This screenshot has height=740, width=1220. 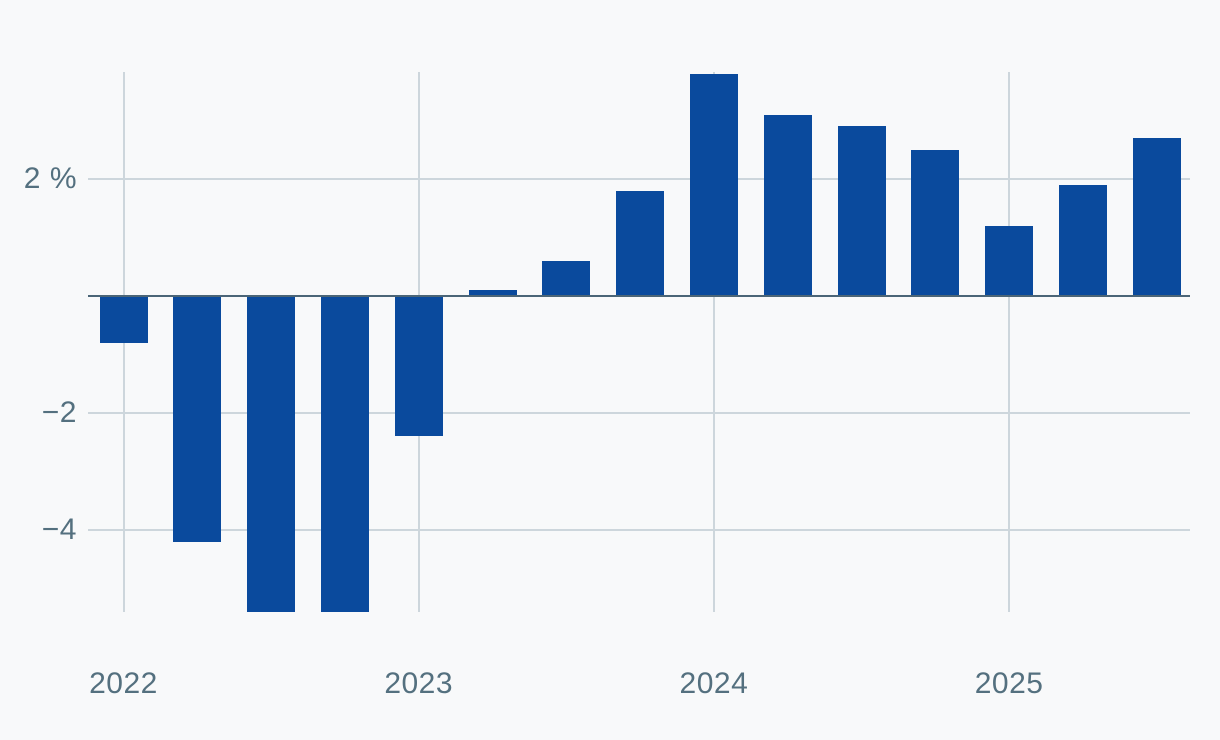 What do you see at coordinates (714, 683) in the screenshot?
I see `x-tick-label: 2024` at bounding box center [714, 683].